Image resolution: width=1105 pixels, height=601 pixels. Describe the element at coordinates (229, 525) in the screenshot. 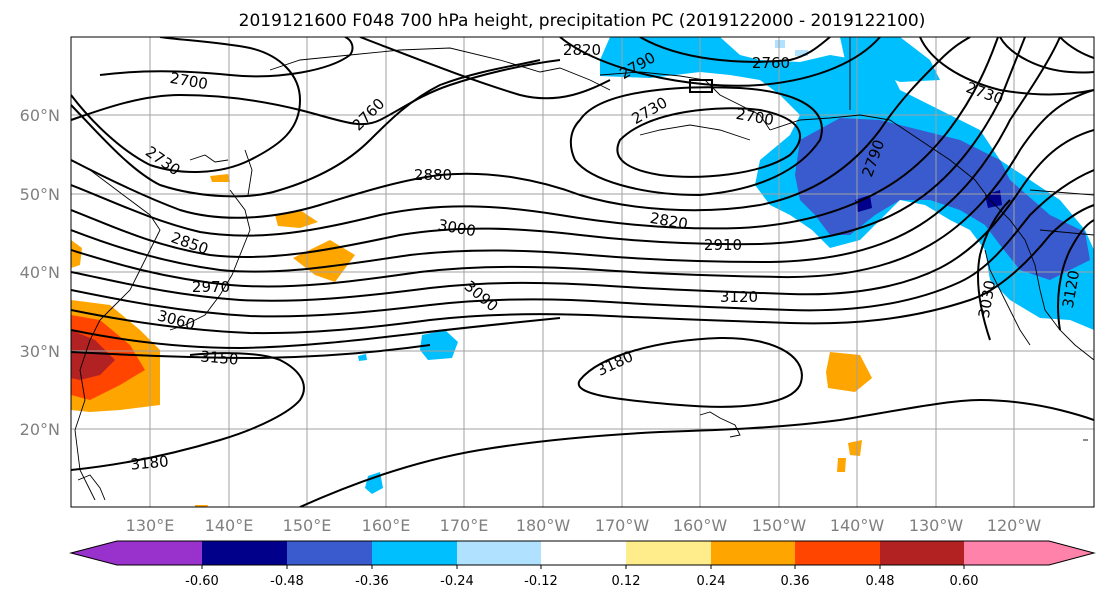

I see `lon-label: 140°E` at that location.